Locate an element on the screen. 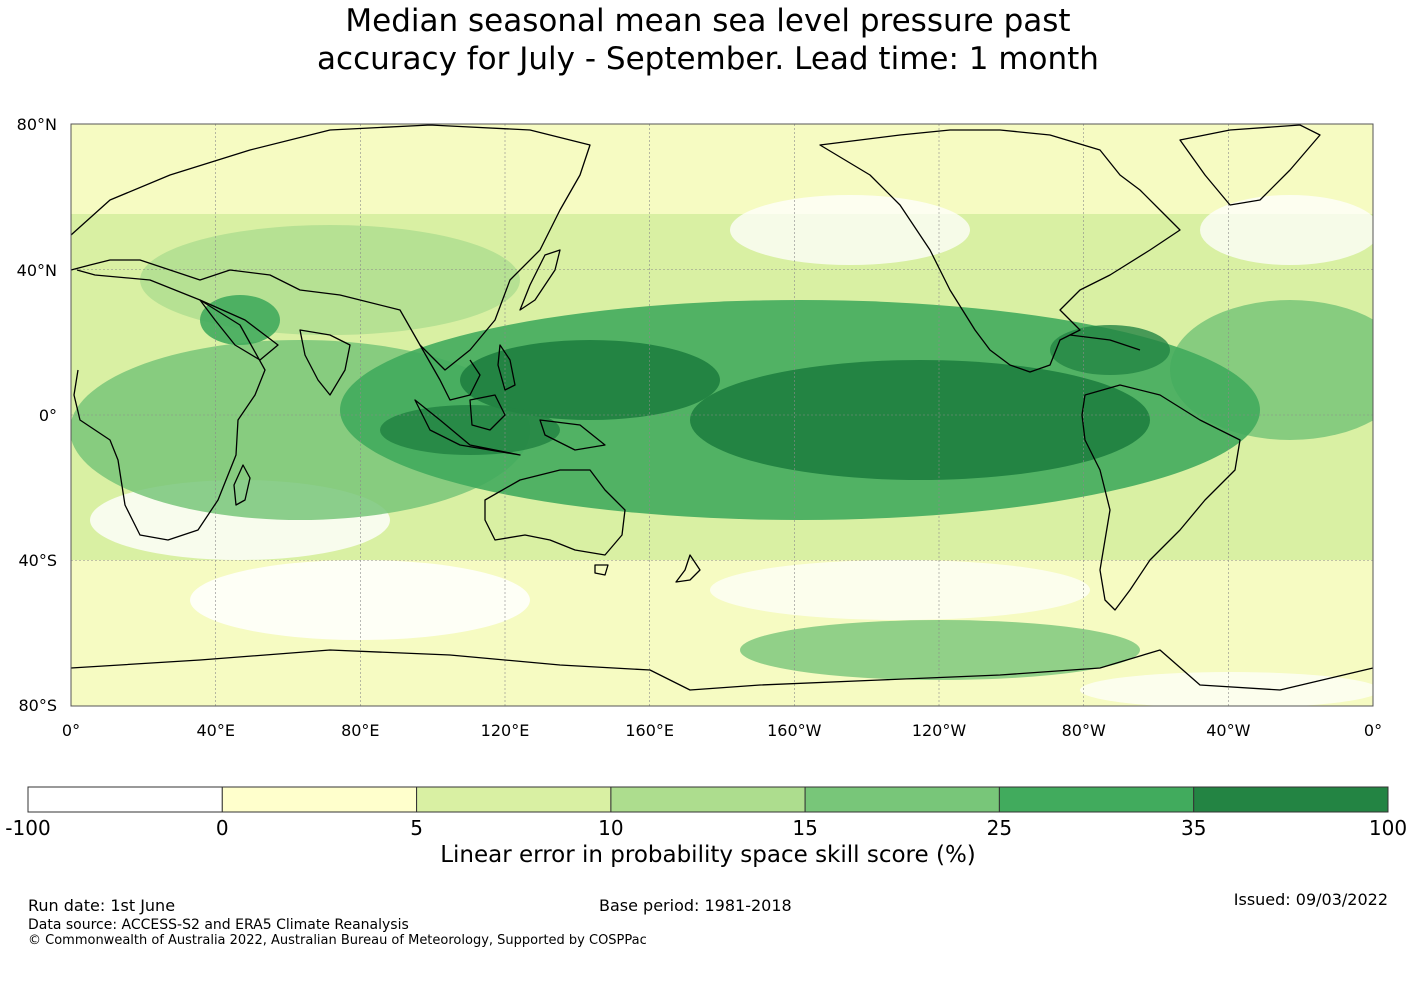 This screenshot has height=990, width=1416. new-zealand-coastline is located at coordinates (688, 568).